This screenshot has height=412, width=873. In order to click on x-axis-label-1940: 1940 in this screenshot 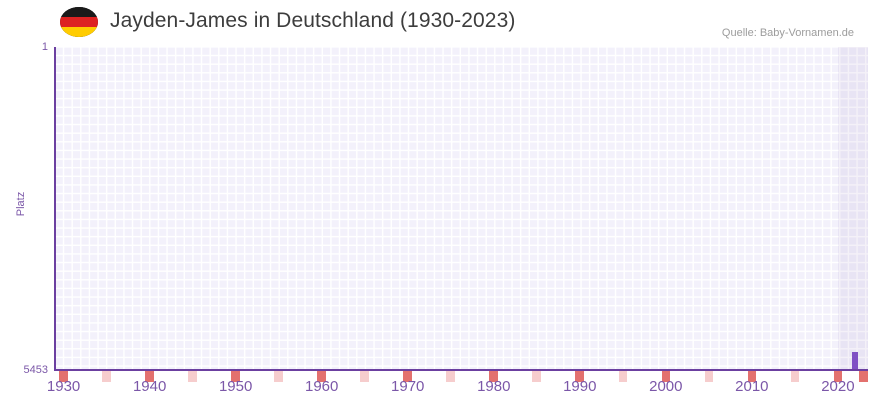, I will do `click(149, 386)`.